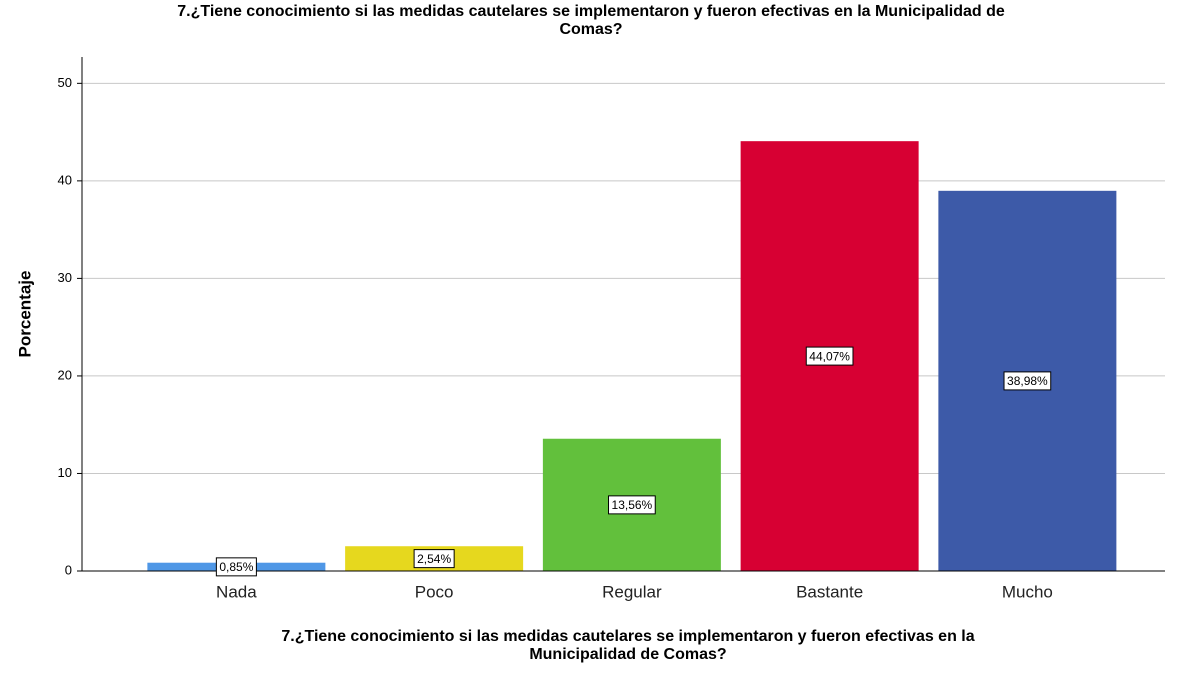 Image resolution: width=1183 pixels, height=675 pixels. I want to click on y-tick-label: 10, so click(65, 472).